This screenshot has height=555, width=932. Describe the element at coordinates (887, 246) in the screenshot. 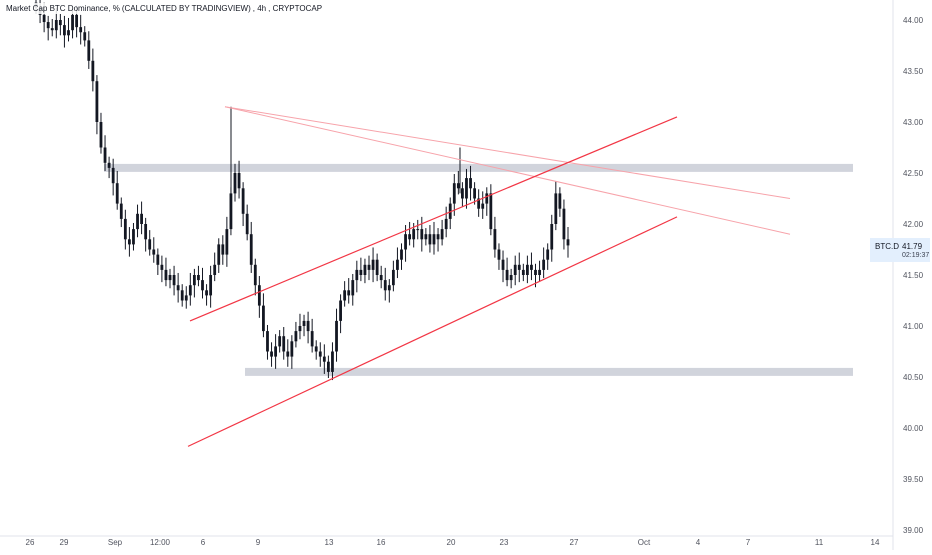

I see `badge-symbol: BTC.D` at that location.